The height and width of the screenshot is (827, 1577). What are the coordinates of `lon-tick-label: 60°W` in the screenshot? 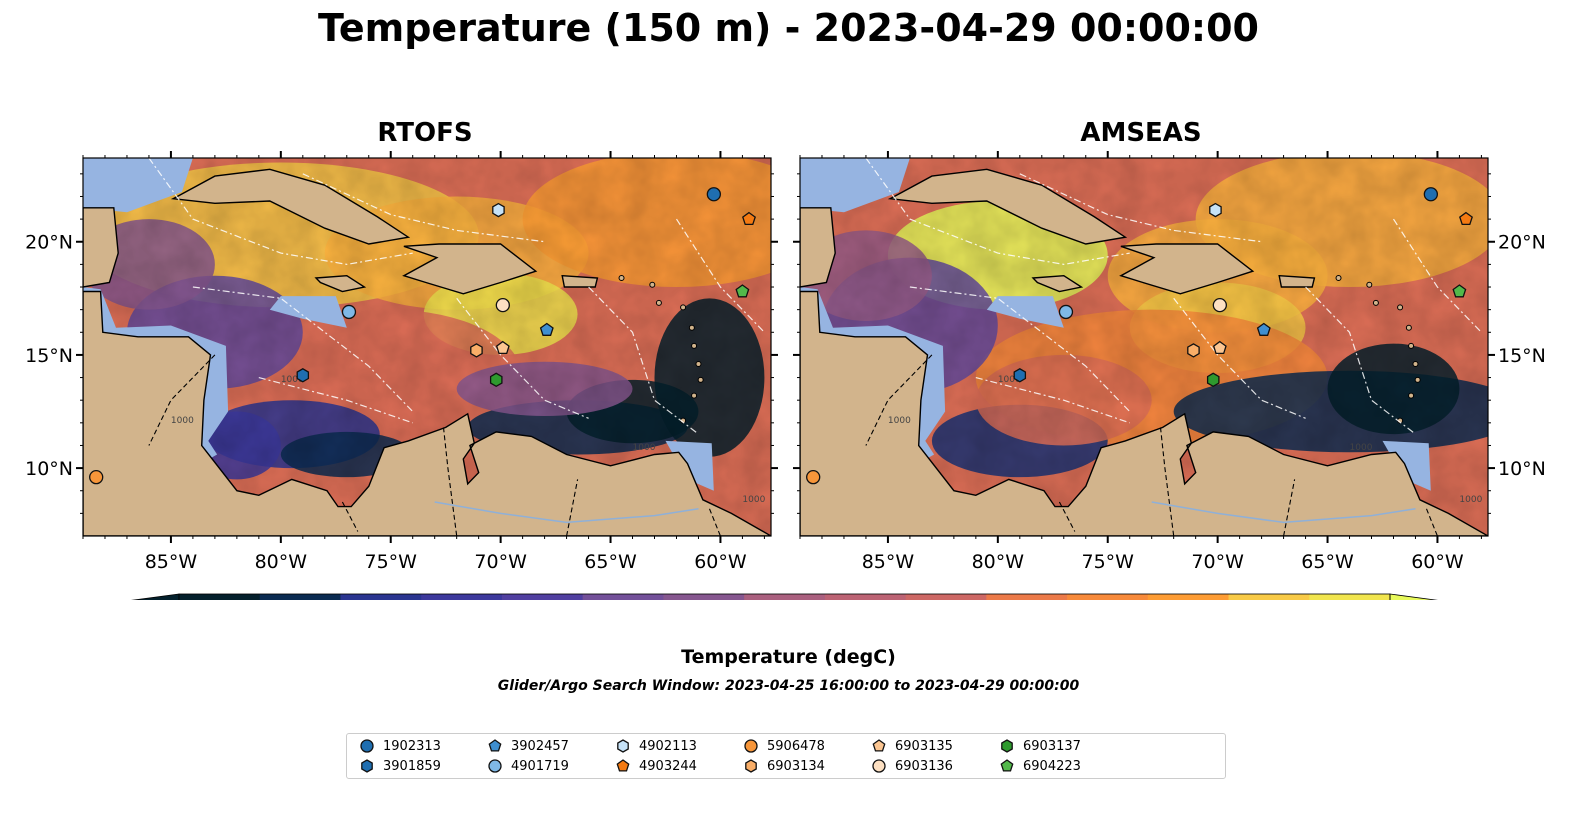 It's located at (720, 562).